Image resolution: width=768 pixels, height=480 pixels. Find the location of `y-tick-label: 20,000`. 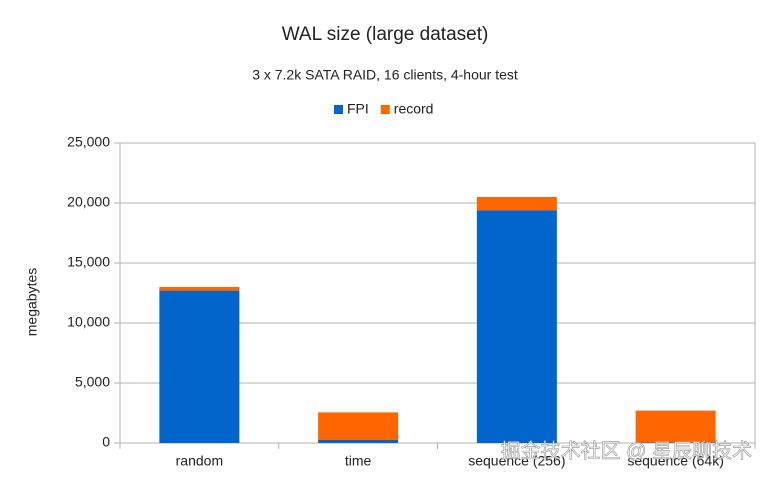

y-tick-label: 20,000 is located at coordinates (88, 202).